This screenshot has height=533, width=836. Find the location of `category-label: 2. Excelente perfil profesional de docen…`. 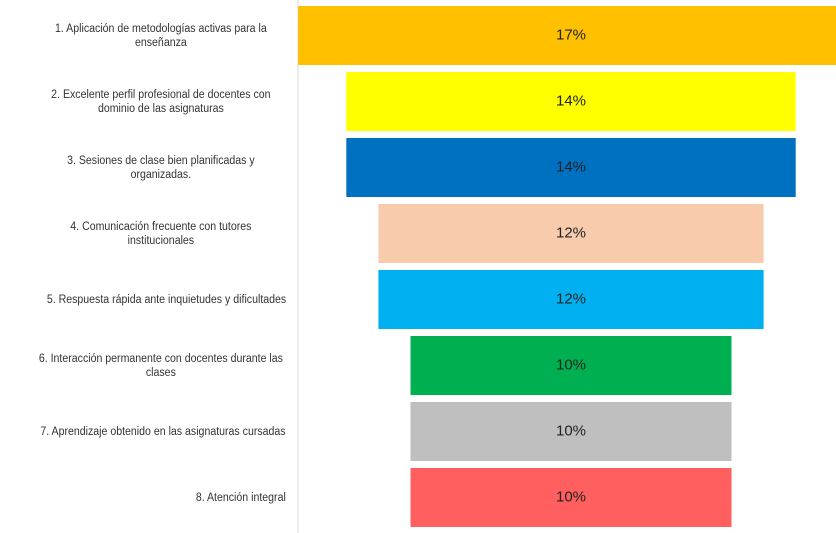

category-label: 2. Excelente perfil profesional de docen… is located at coordinates (161, 101).